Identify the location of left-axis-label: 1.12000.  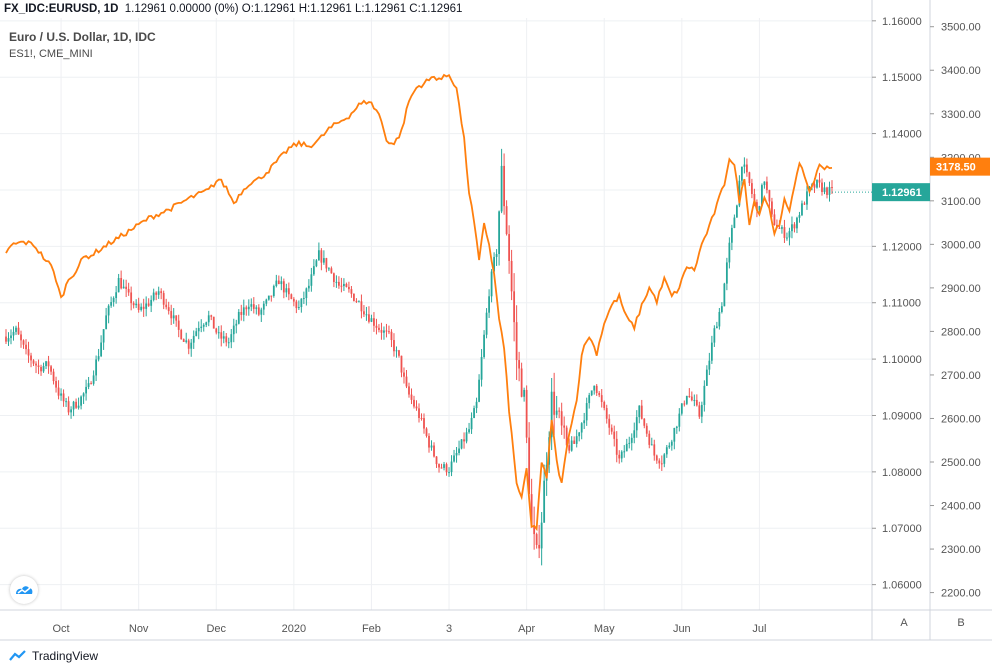
(902, 247).